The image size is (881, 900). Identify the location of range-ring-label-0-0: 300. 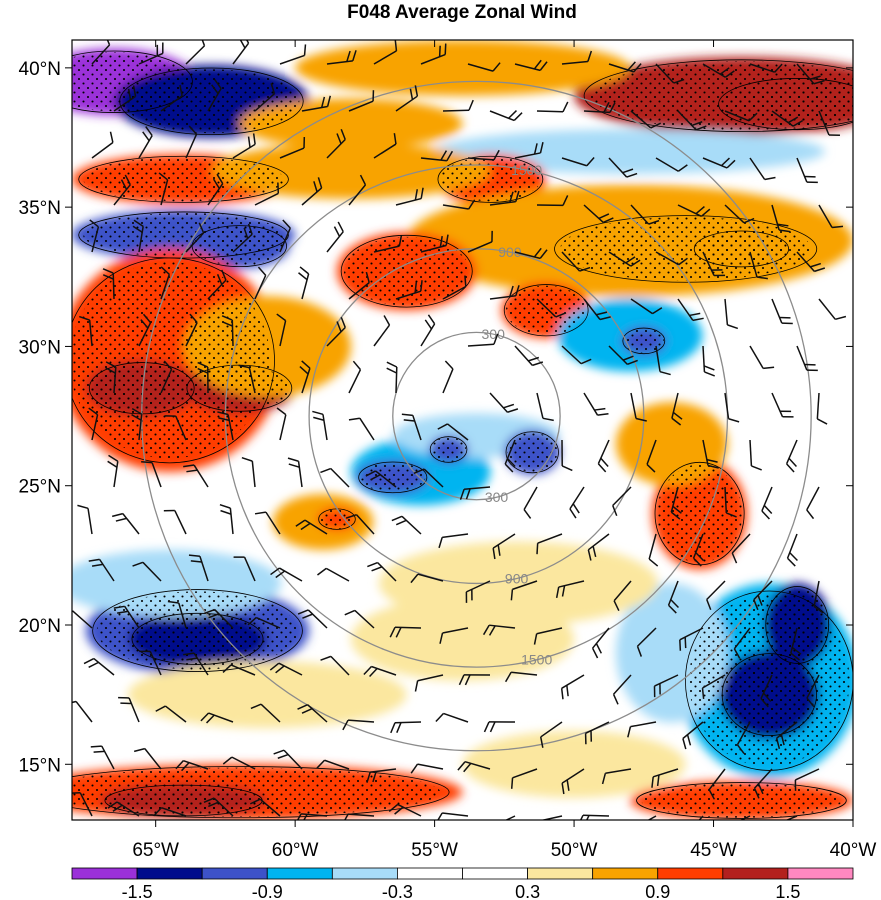
(494, 334).